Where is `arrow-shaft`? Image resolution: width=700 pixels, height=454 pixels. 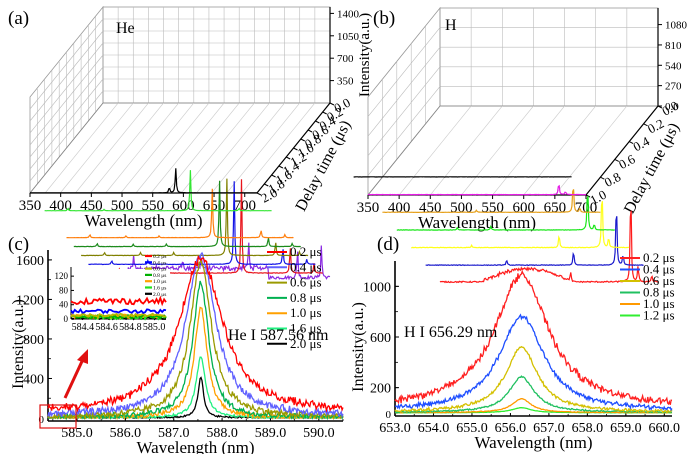 arrow-shaft is located at coordinates (74, 377).